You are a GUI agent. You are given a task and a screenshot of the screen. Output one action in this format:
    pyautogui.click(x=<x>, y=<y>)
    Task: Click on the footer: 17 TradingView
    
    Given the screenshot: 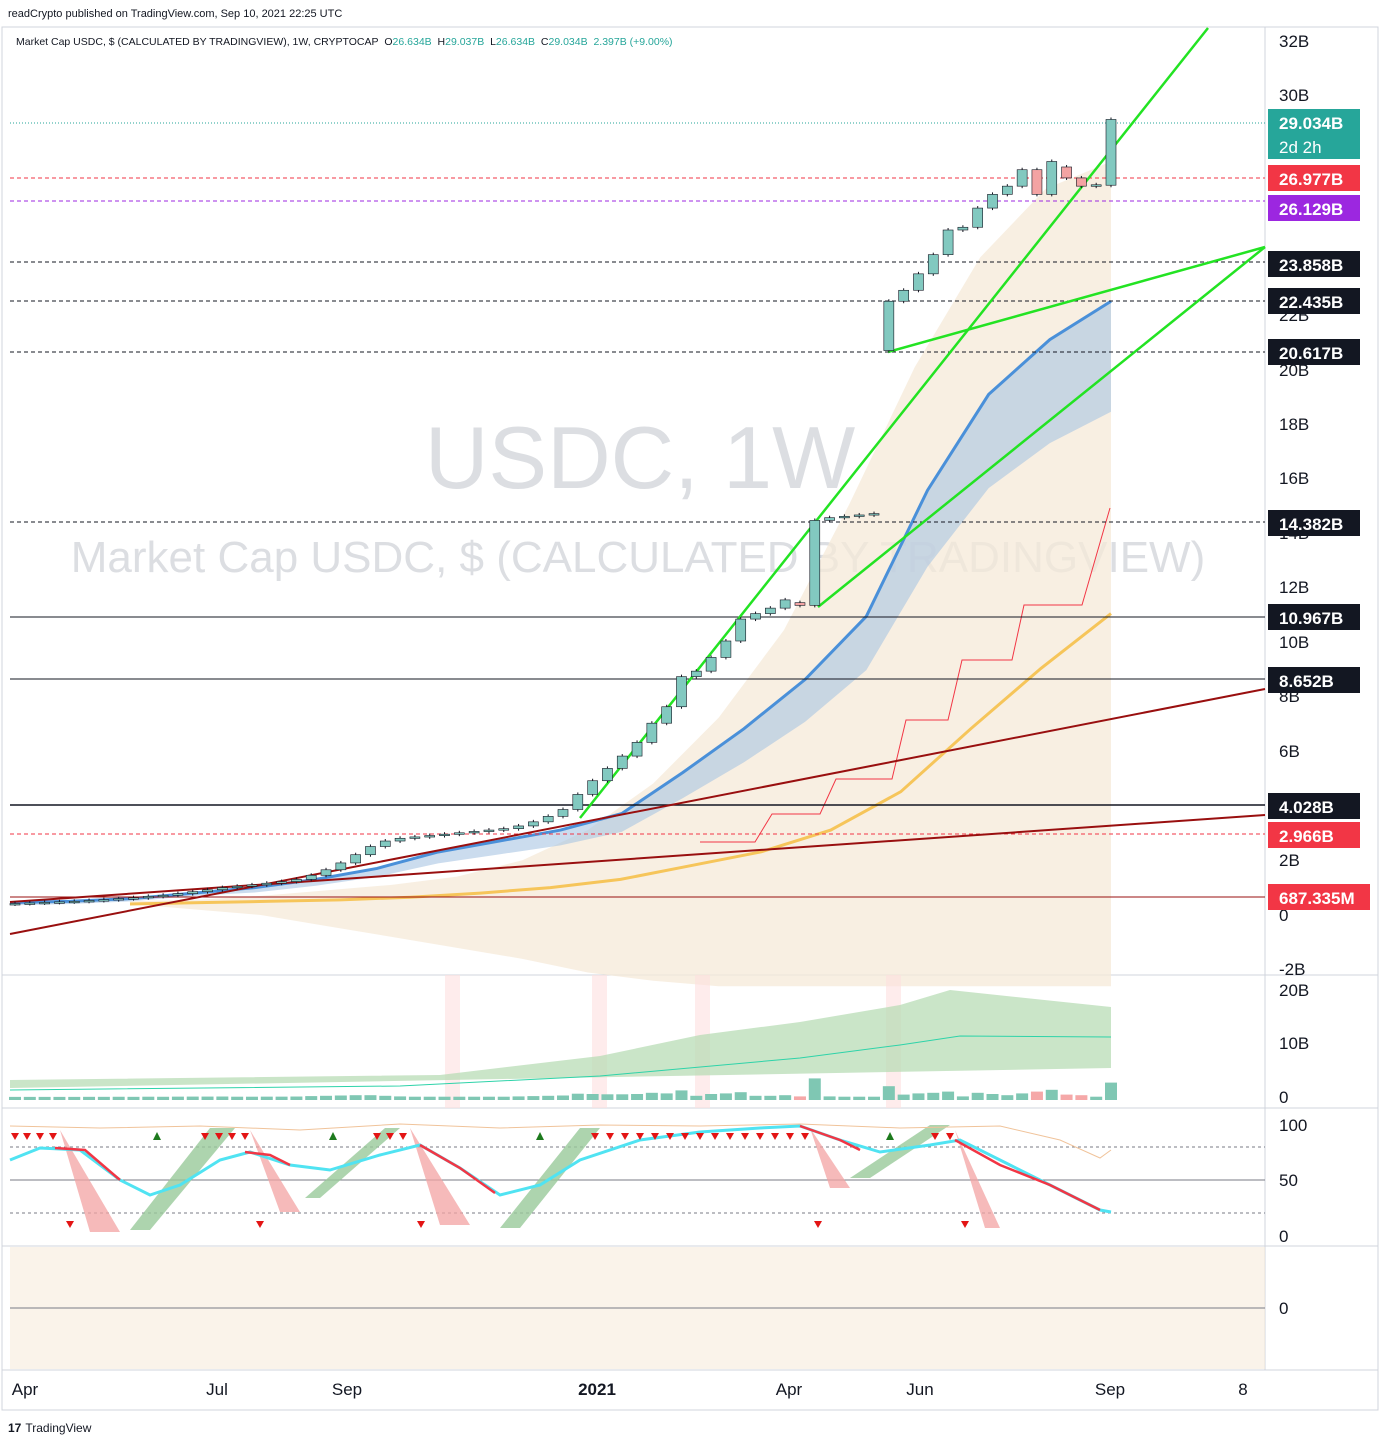 What is the action you would take?
    pyautogui.click(x=49, y=1428)
    